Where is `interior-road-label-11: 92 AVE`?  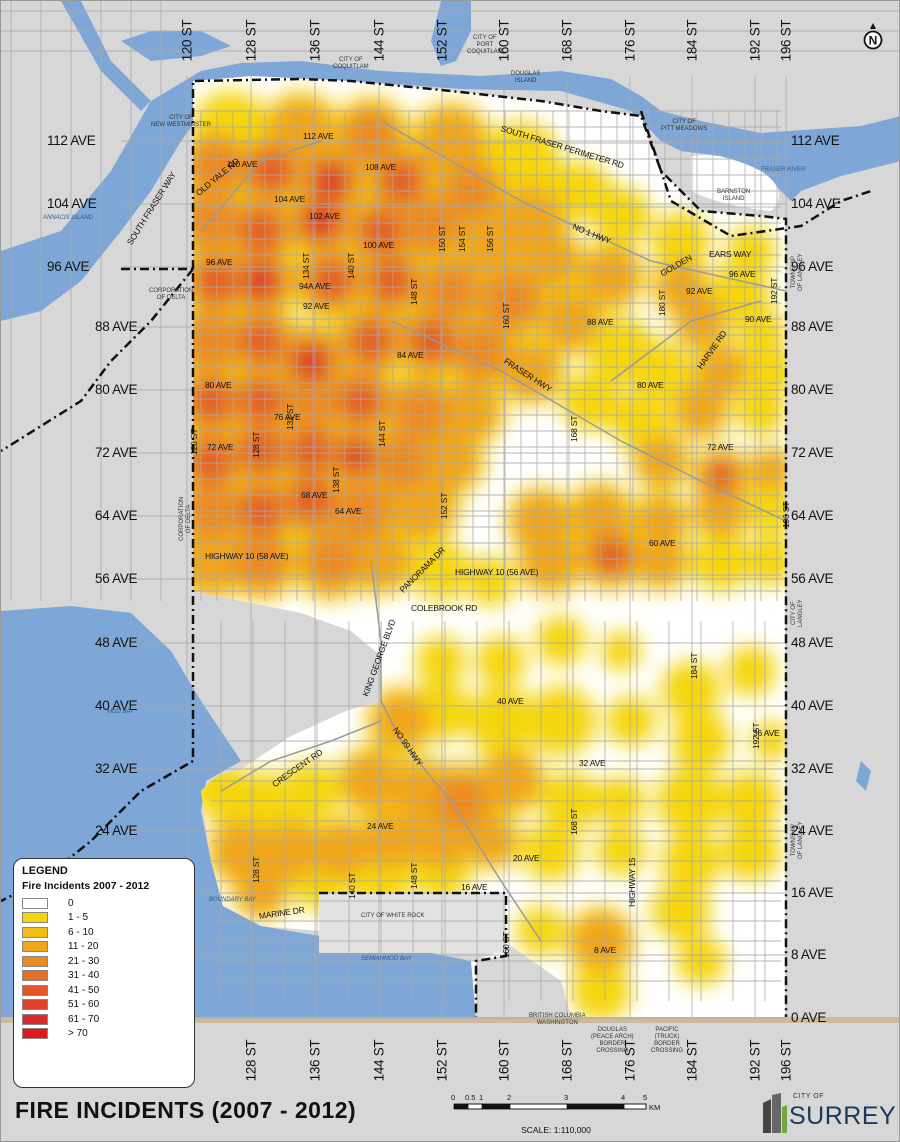 interior-road-label-11: 92 AVE is located at coordinates (699, 291).